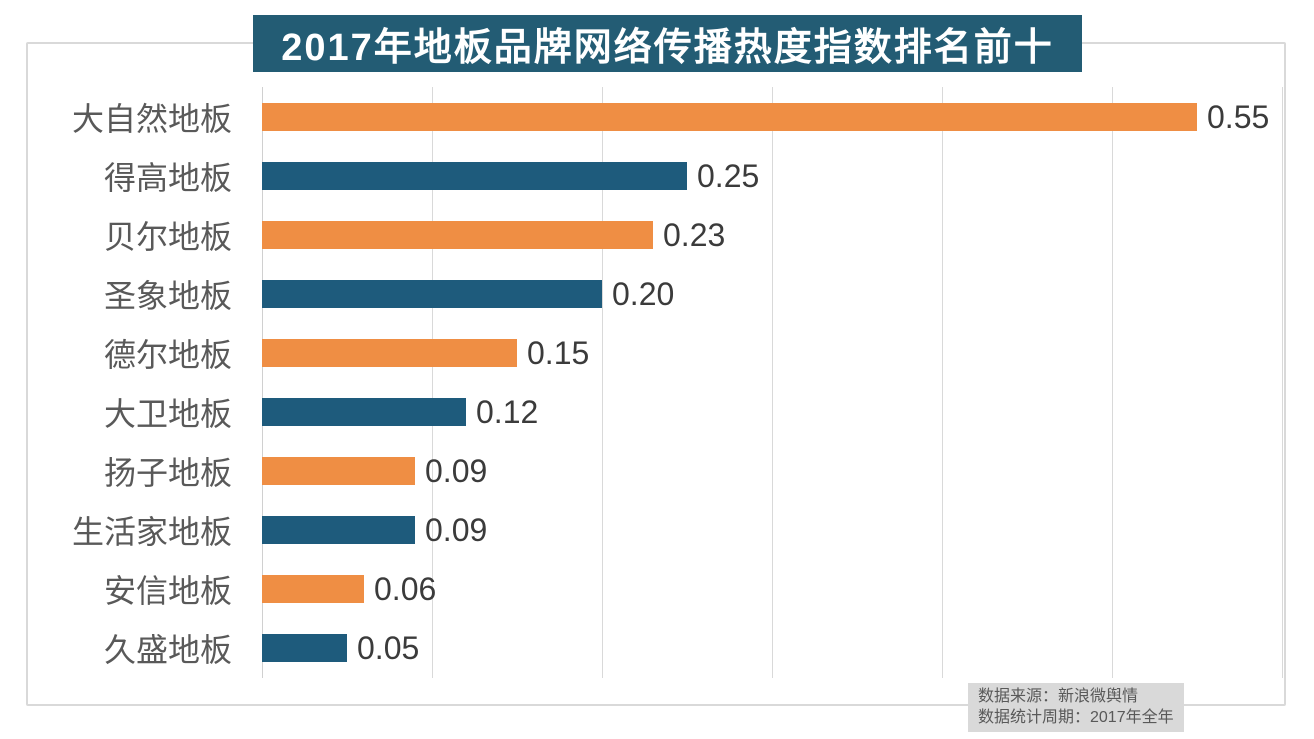 The image size is (1314, 739). What do you see at coordinates (262, 382) in the screenshot?
I see `value-axis-line` at bounding box center [262, 382].